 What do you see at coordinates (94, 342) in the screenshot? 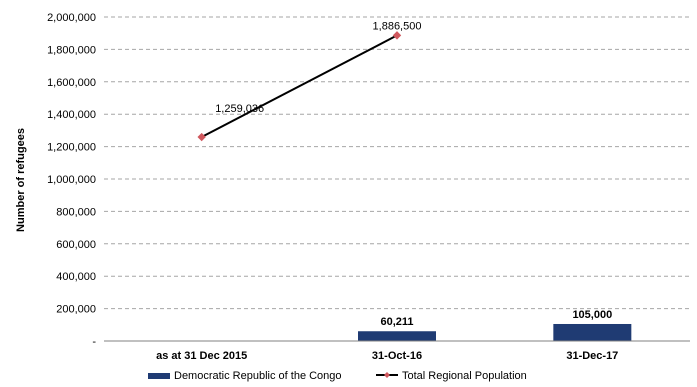
I see `y-tick-label: -` at bounding box center [94, 342].